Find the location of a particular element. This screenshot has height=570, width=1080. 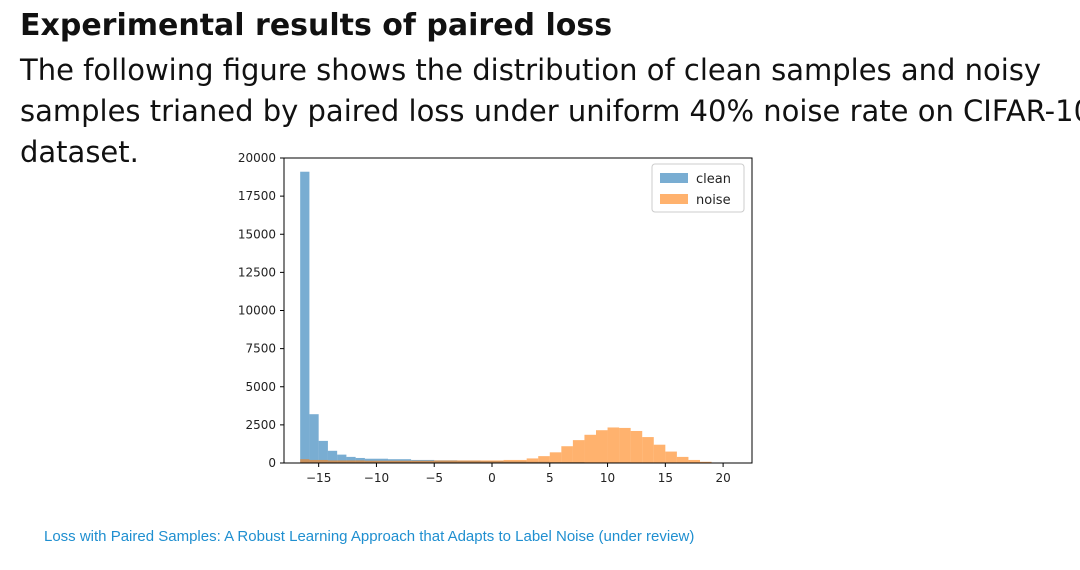

x-tick-label: −5 is located at coordinates (434, 478).